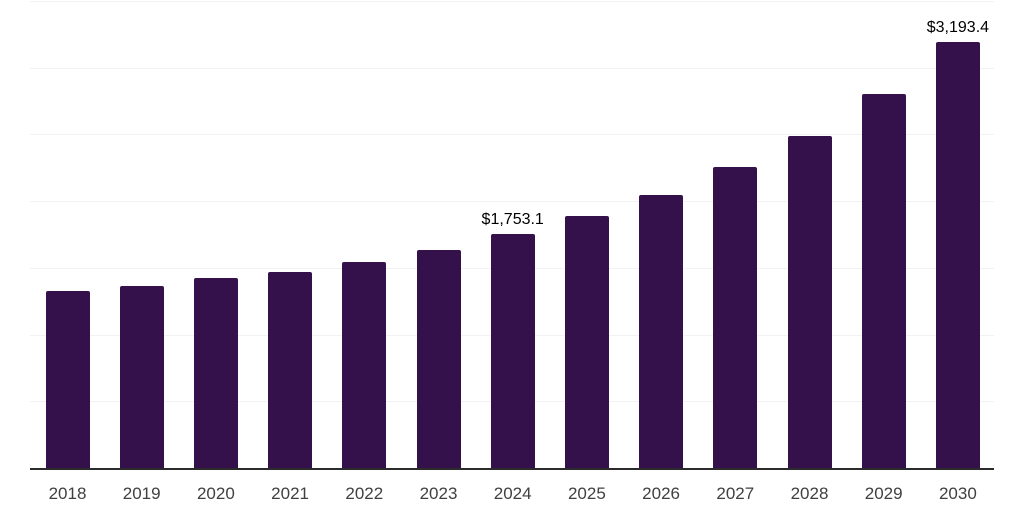  I want to click on x-axis-tick-label-2018: 2018, so click(67, 493).